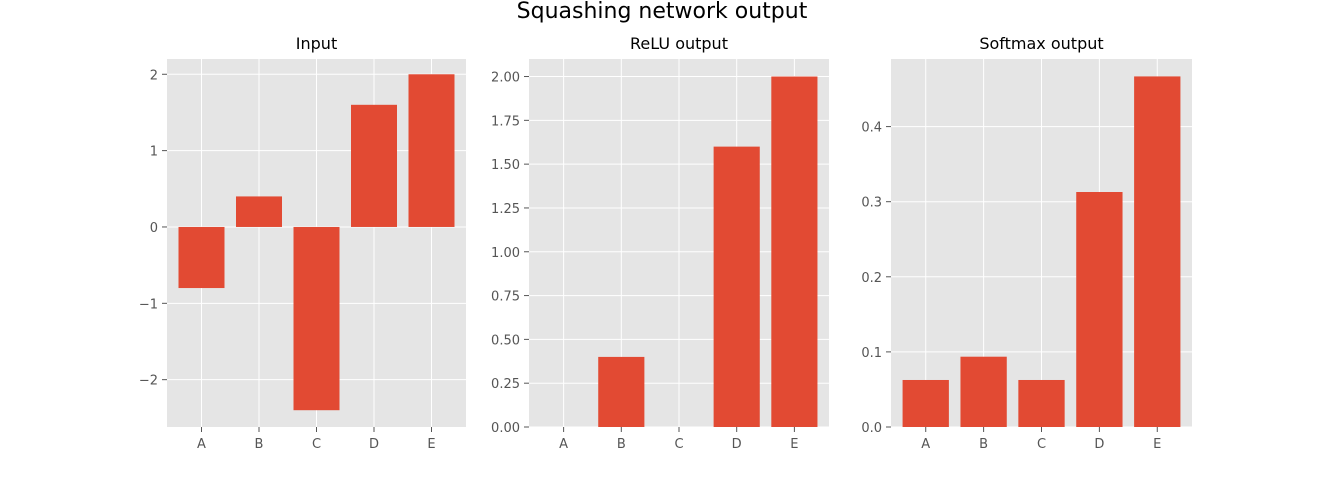 This screenshot has width=1324, height=480. What do you see at coordinates (505, 209) in the screenshot?
I see `y-tick-label: 1.25` at bounding box center [505, 209].